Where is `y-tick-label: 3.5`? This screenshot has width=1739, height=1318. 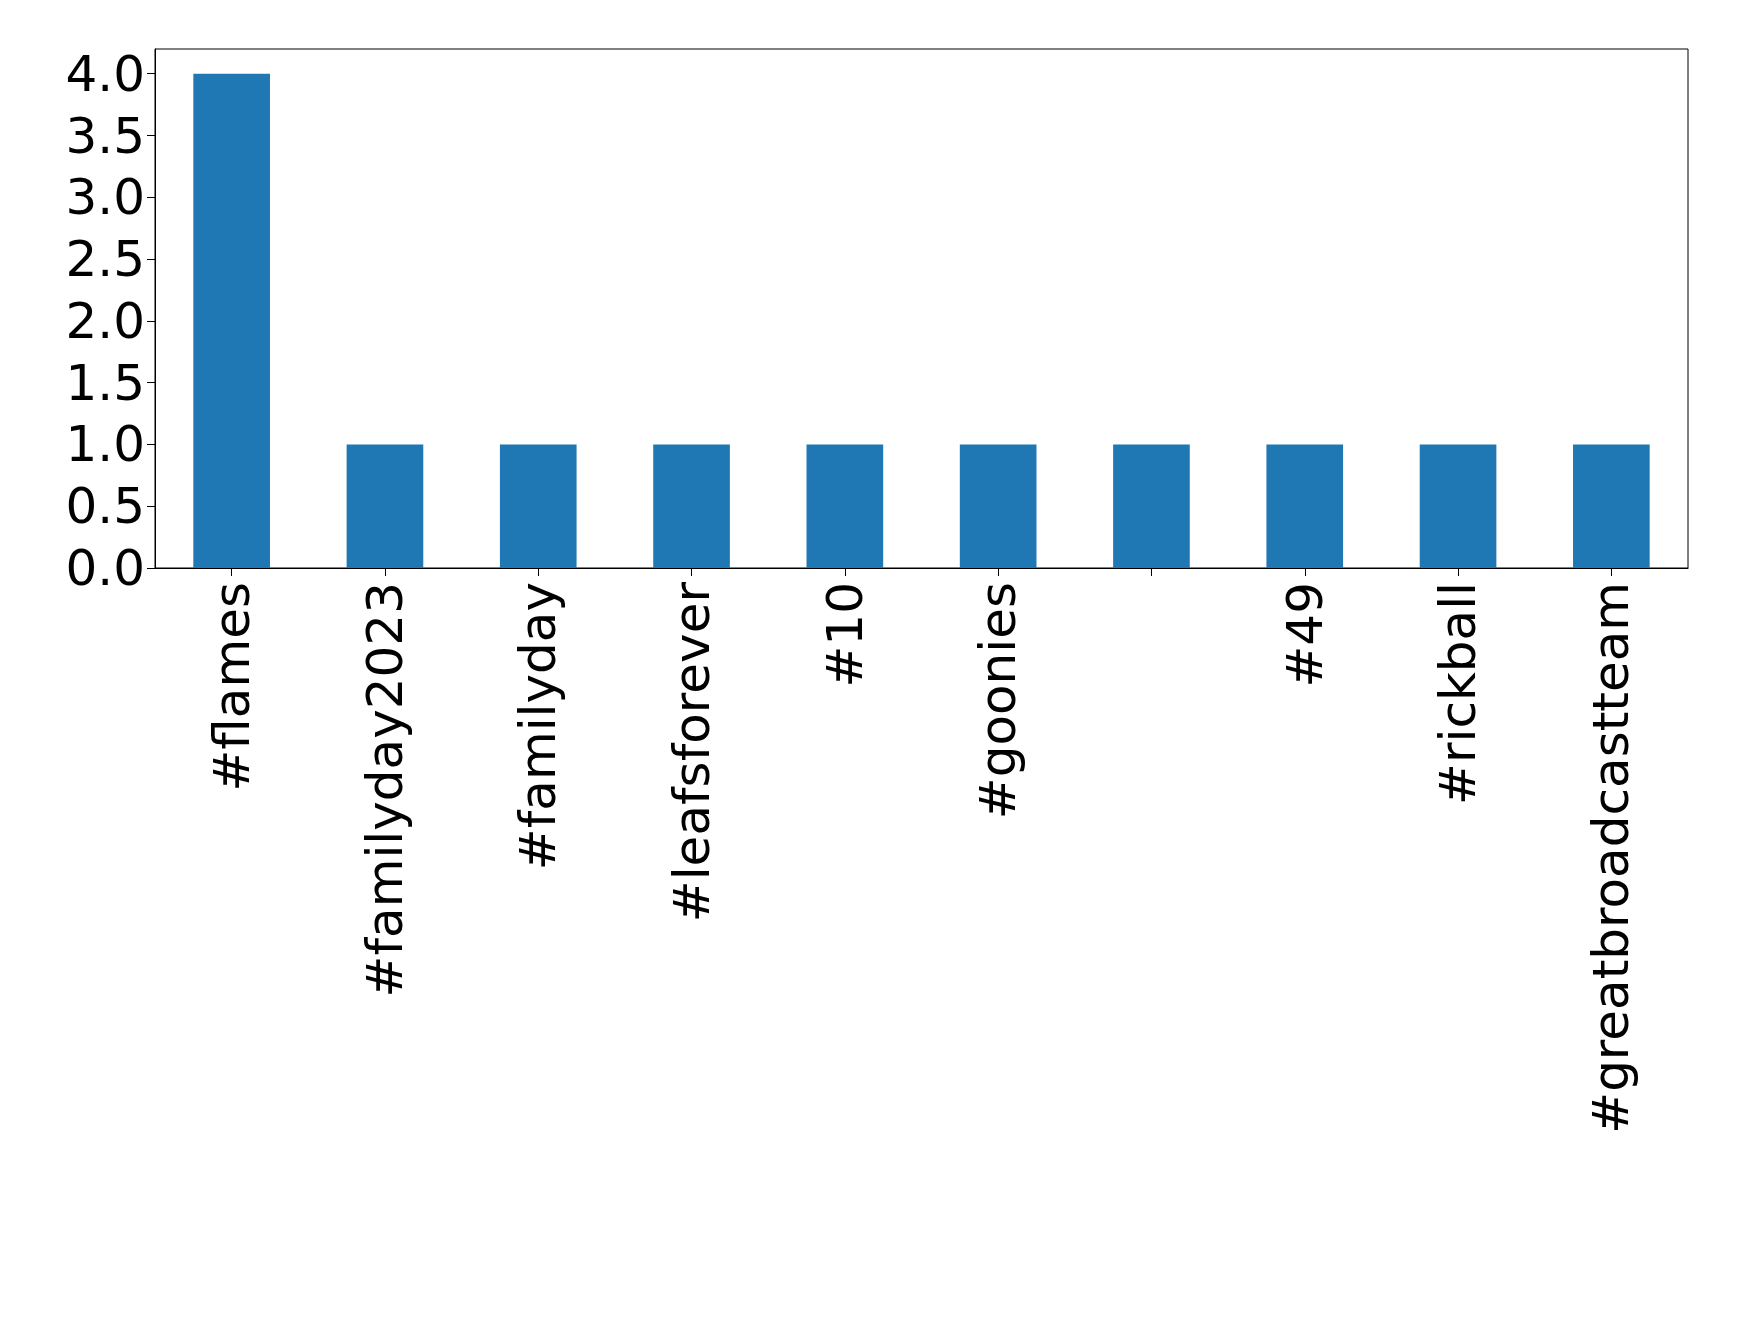
y-tick-label: 3.5 is located at coordinates (105, 135).